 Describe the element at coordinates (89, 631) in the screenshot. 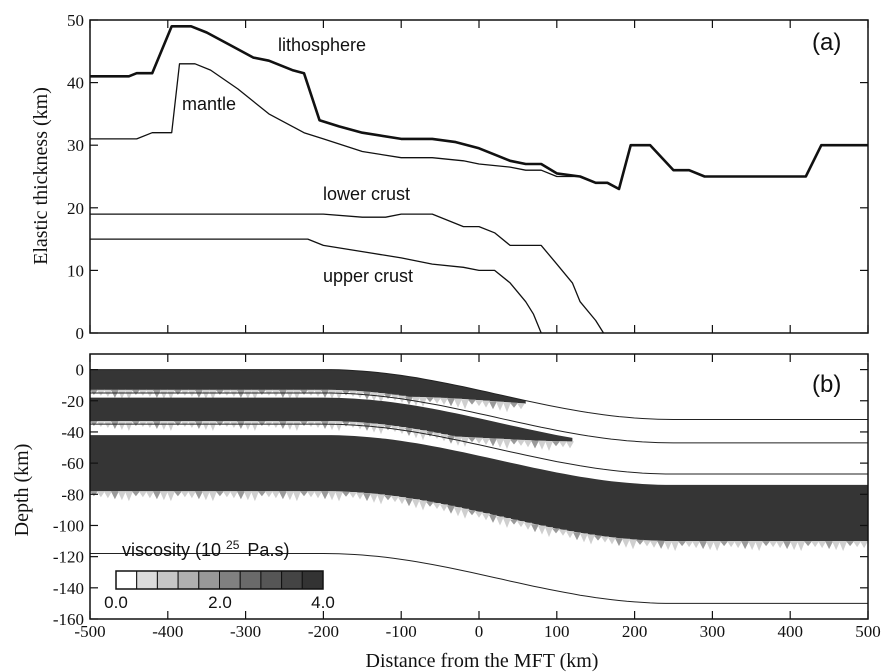

I see `panel-b-x-tick-label: -500` at that location.